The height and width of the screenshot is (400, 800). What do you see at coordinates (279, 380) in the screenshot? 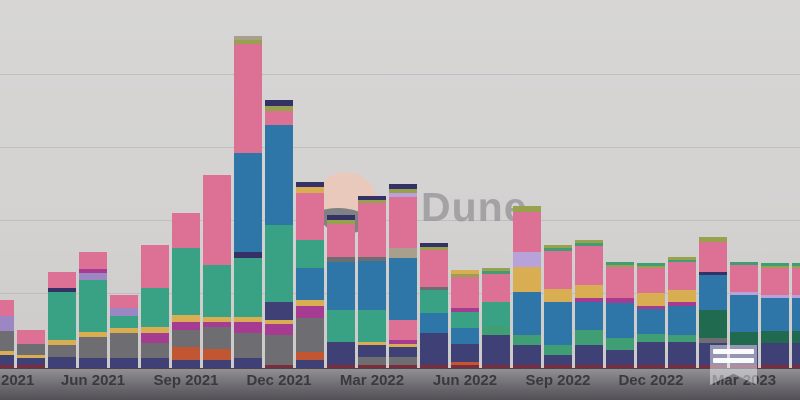
I see `x-tick-label: Dec 2021` at bounding box center [279, 380].